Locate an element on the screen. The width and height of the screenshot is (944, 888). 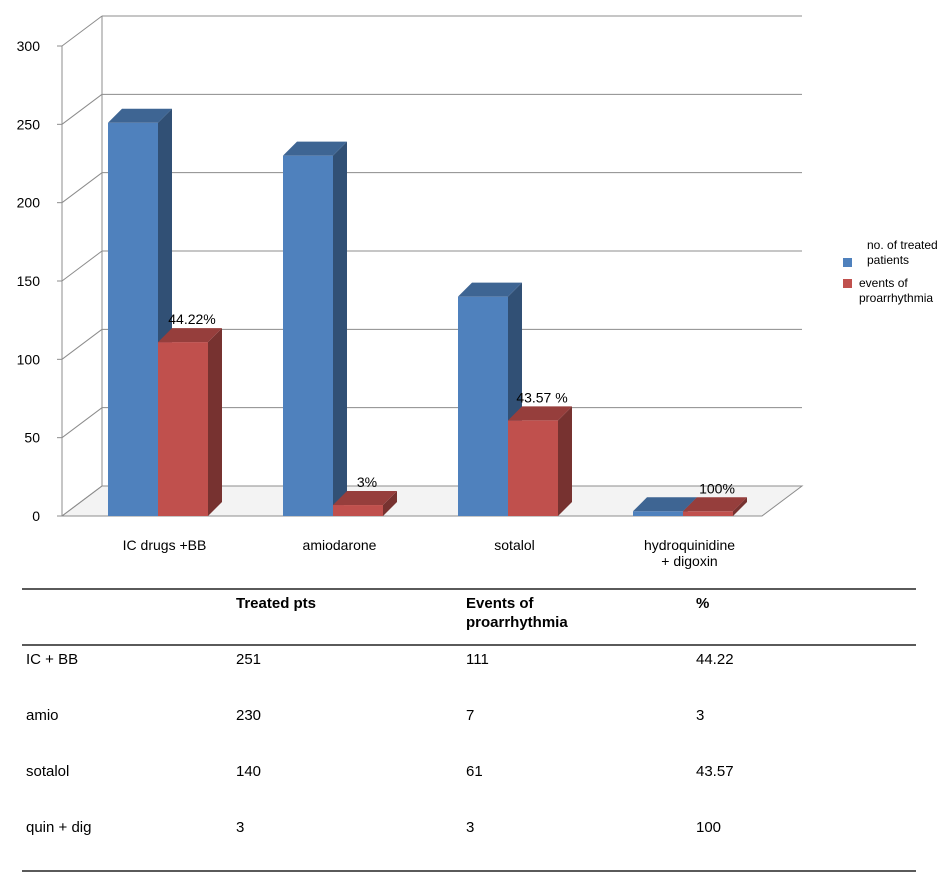
table-cell-treated: 3 is located at coordinates (240, 827).